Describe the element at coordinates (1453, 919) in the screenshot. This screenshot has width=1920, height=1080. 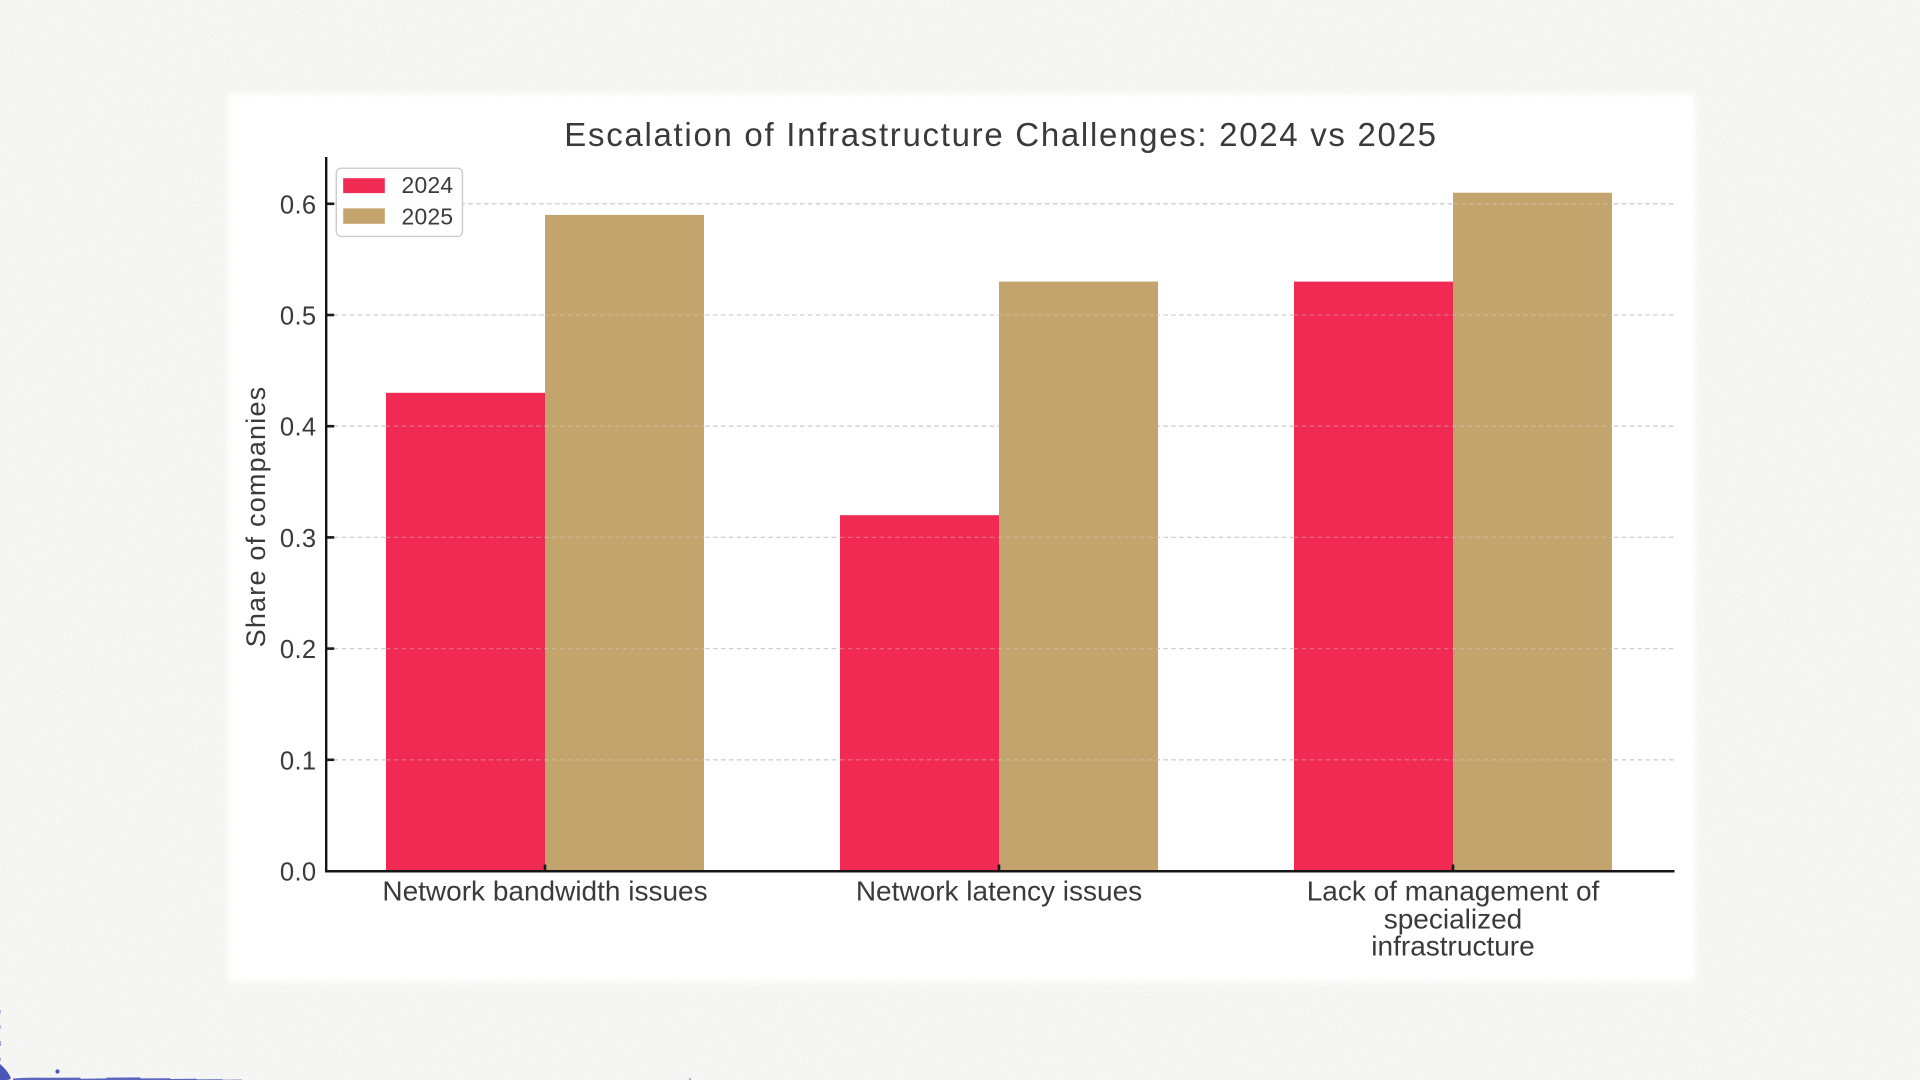
I see `svg-text: specialized` at that location.